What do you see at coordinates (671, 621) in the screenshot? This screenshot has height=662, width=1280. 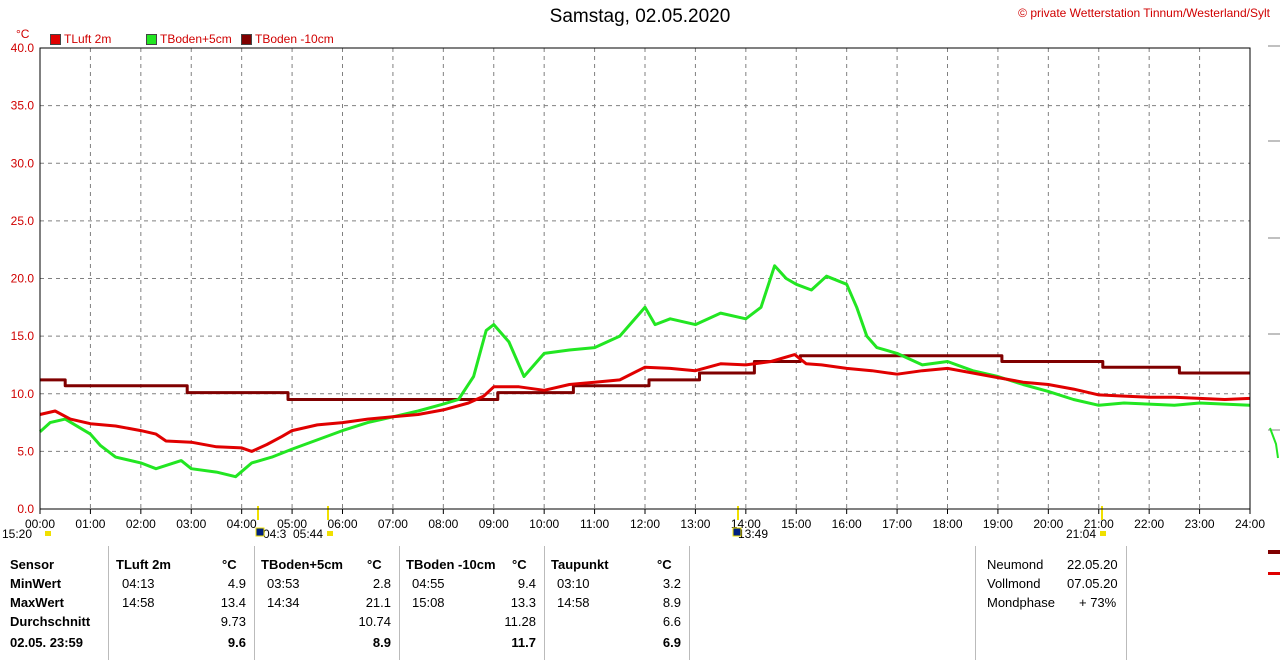 I see `avg-value: 6.6` at bounding box center [671, 621].